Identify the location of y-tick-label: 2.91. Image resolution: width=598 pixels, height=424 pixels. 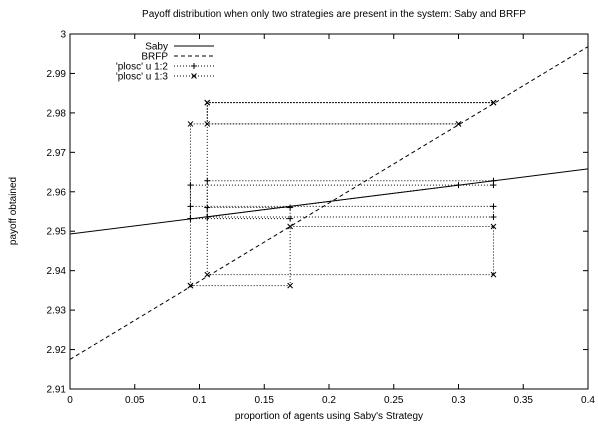
(57, 390).